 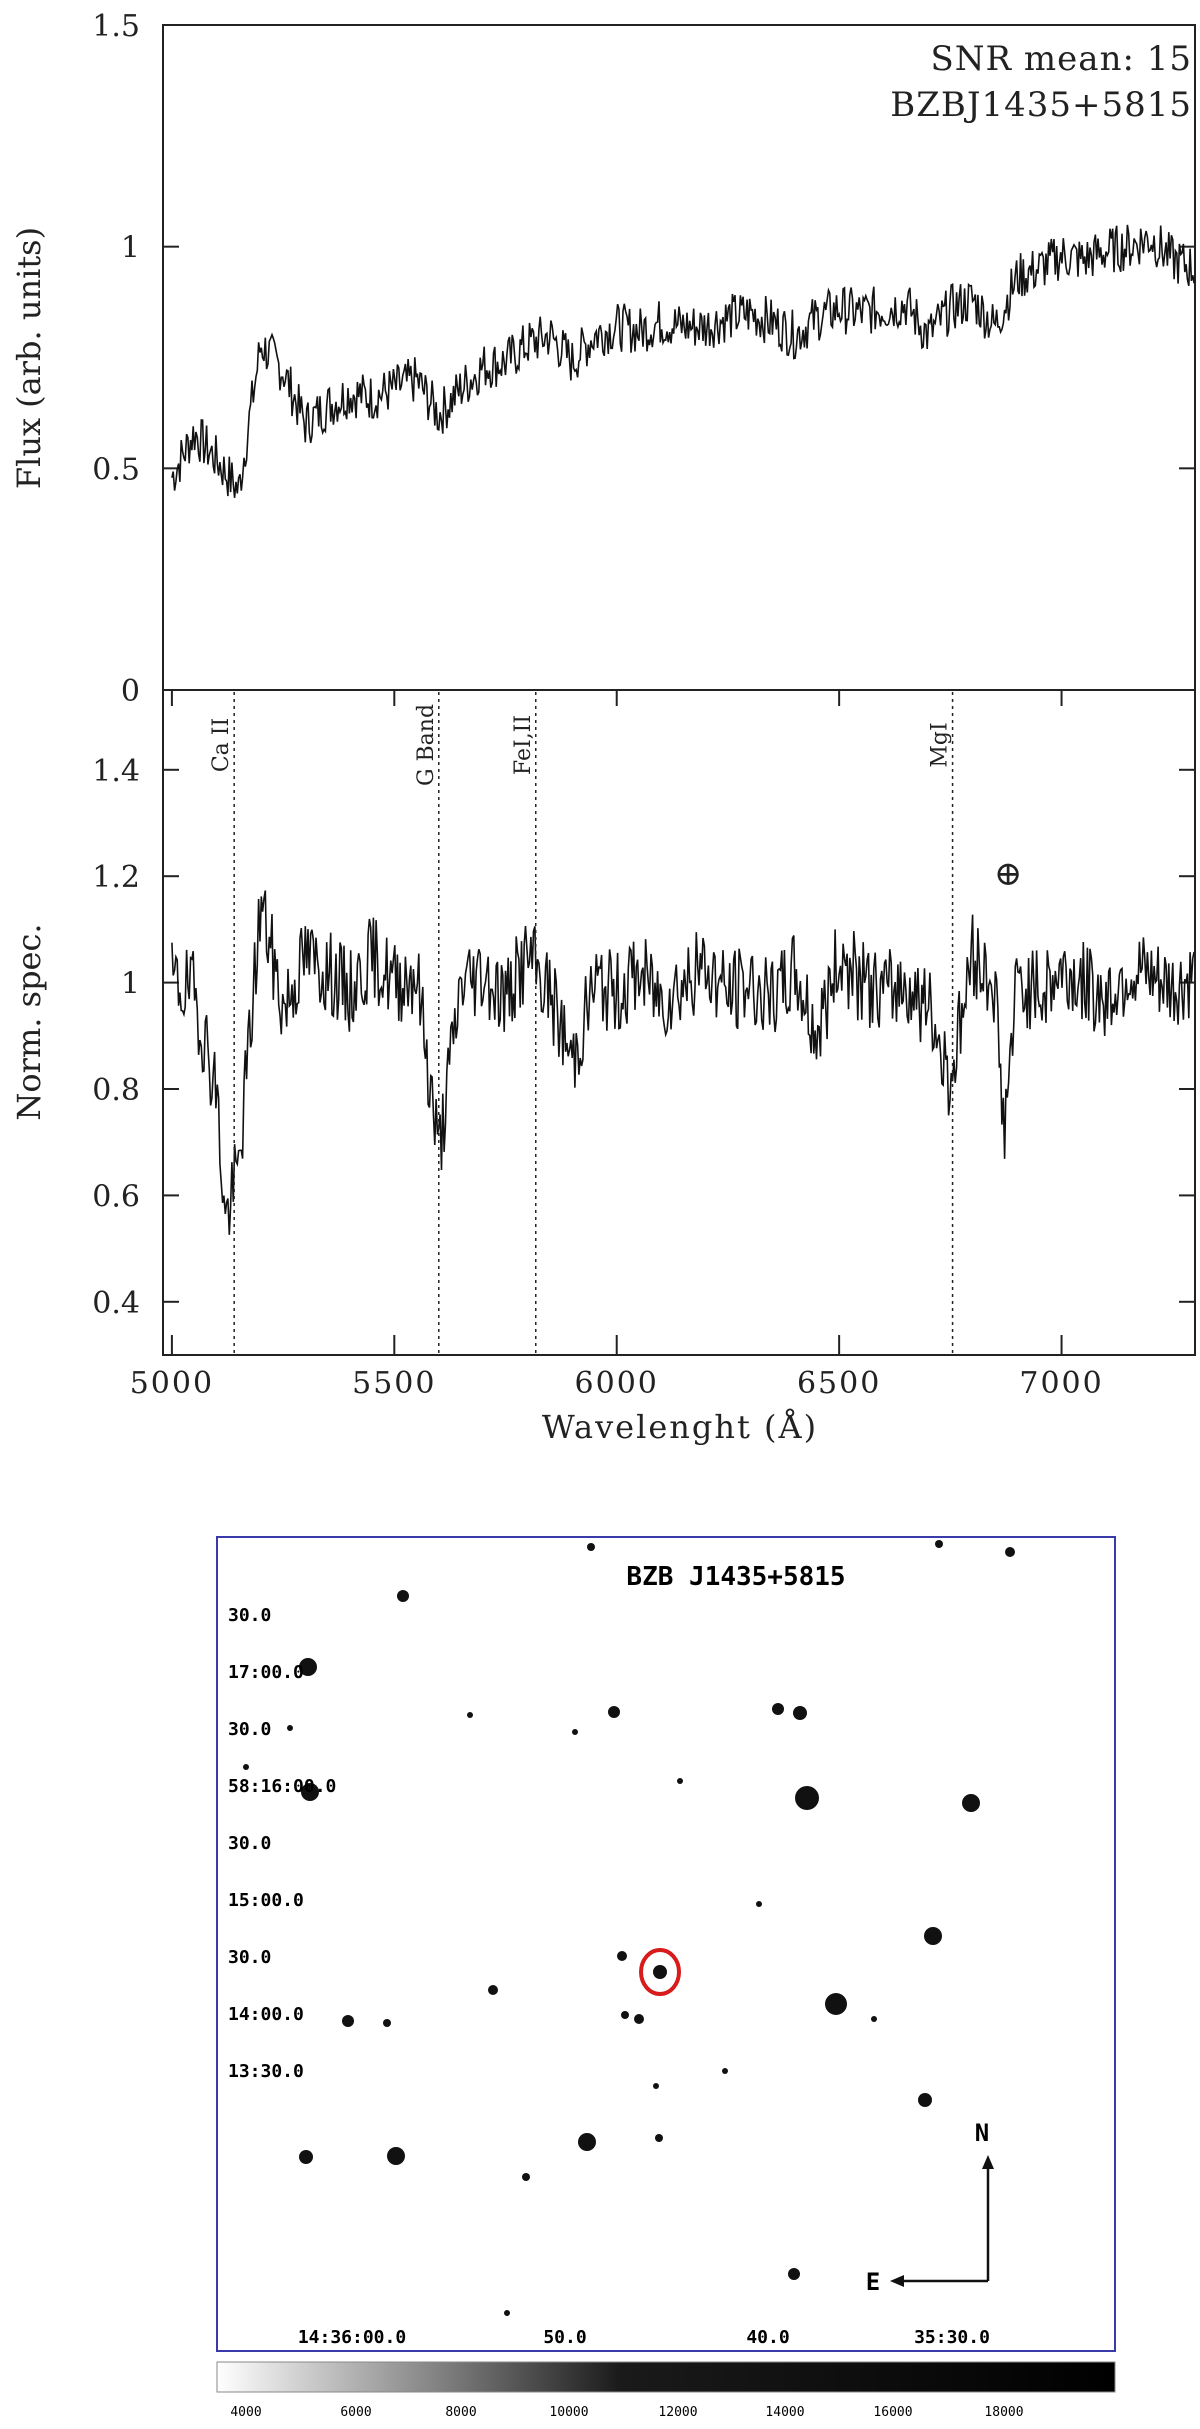 What do you see at coordinates (767, 2337) in the screenshot?
I see `ra-label: 40.0` at bounding box center [767, 2337].